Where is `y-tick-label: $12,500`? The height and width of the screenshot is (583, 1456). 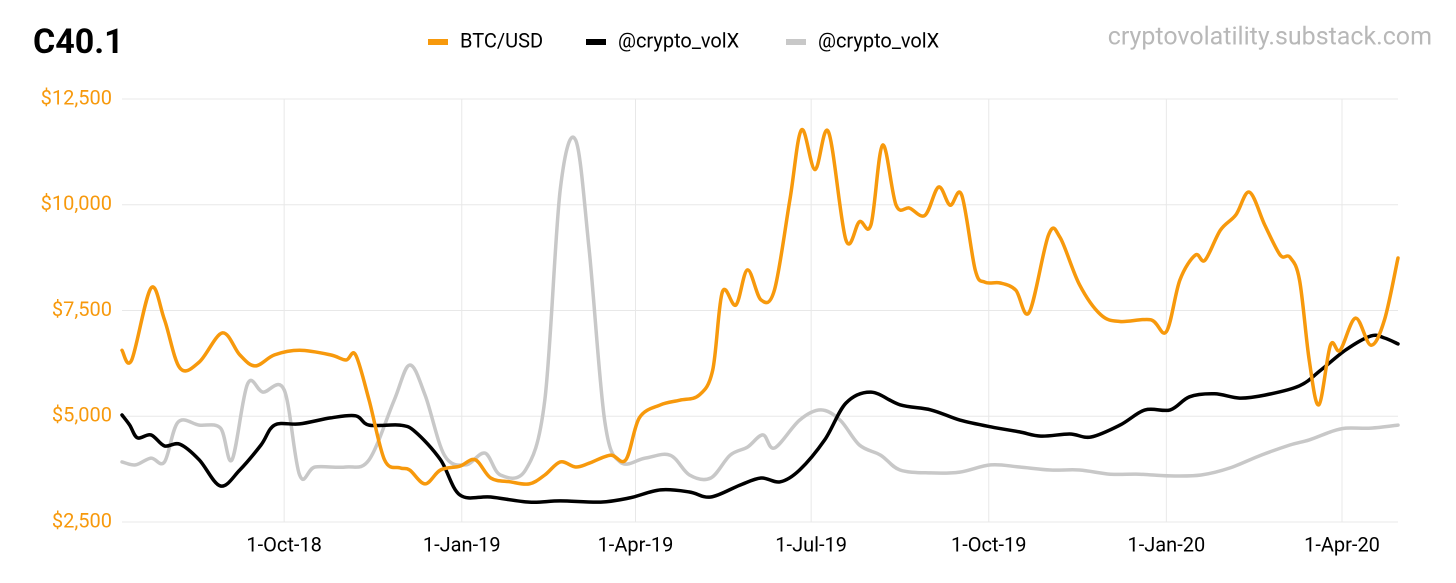
y-tick-label: $12,500 is located at coordinates (76, 97).